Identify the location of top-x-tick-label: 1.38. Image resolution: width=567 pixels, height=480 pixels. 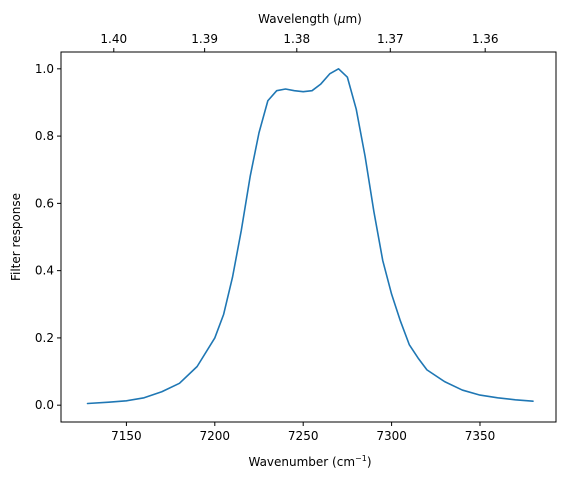
(296, 39).